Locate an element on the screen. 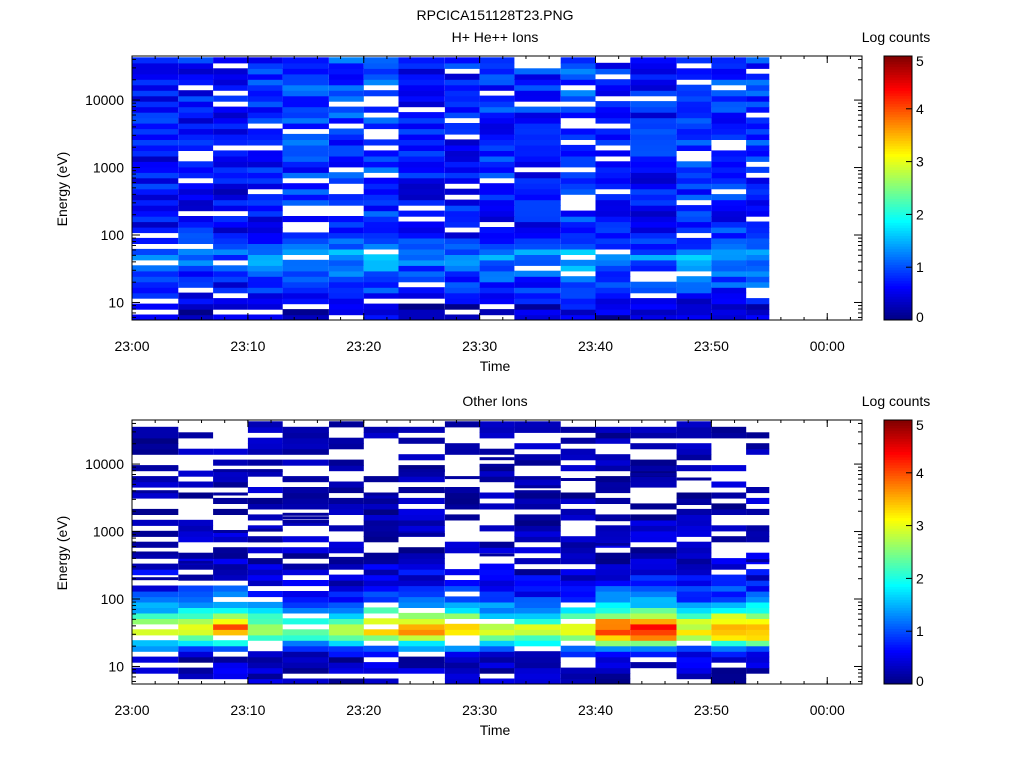  colorbar: 0 1 2 3 4 5 is located at coordinates (903, 553).